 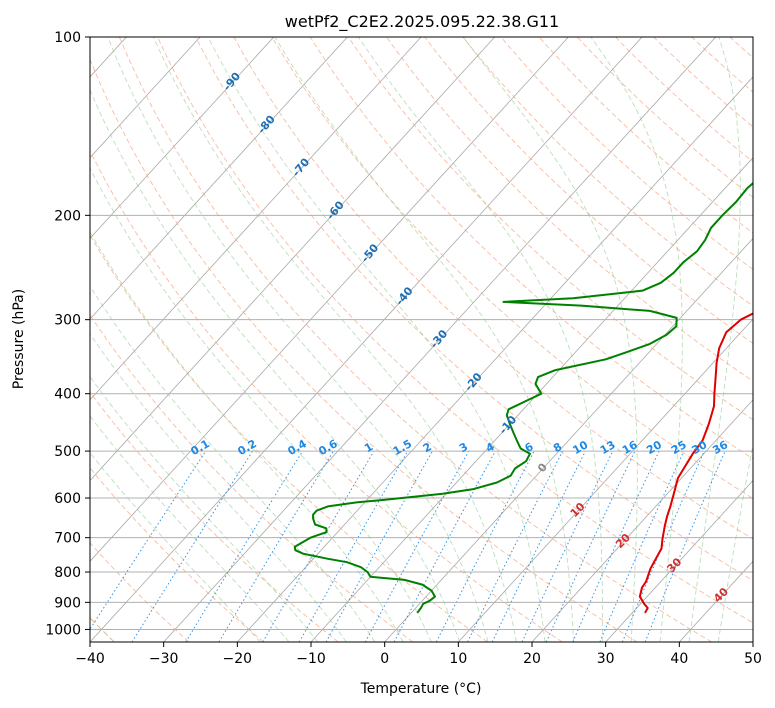 I want to click on y-tick-label: 400, so click(x=67, y=395).